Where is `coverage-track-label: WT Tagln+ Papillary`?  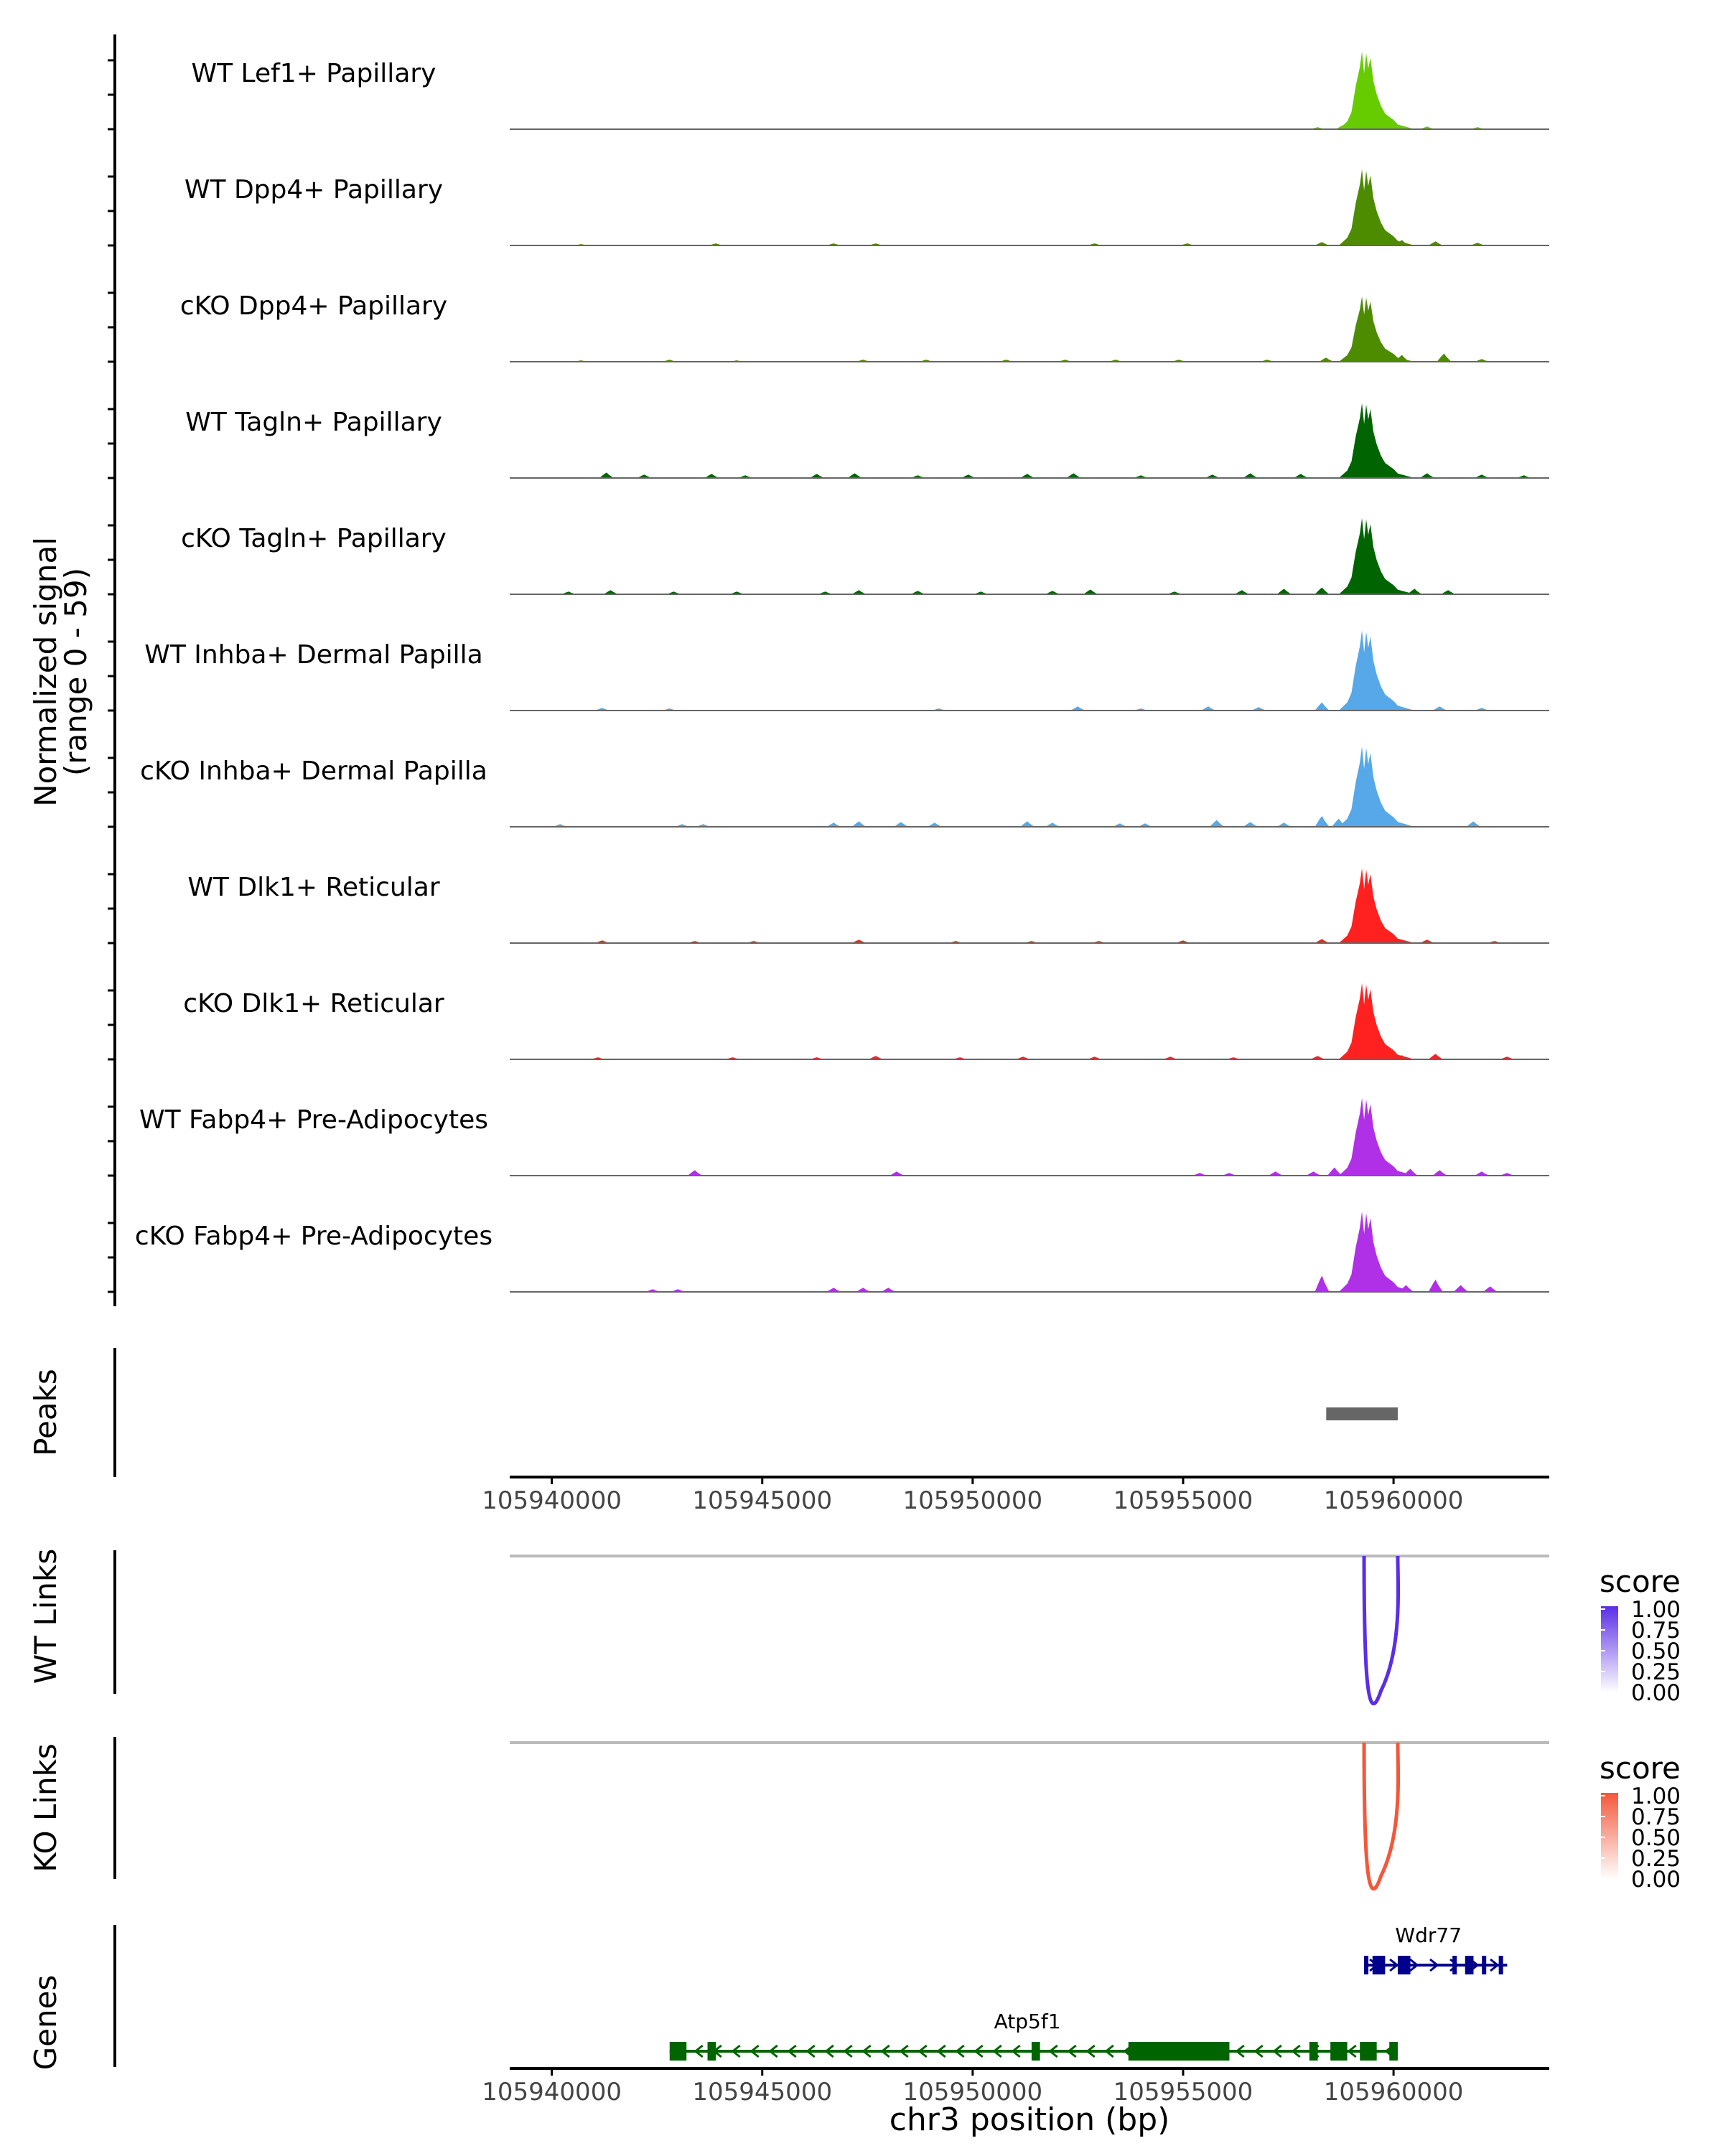 coverage-track-label: WT Tagln+ Papillary is located at coordinates (313, 422).